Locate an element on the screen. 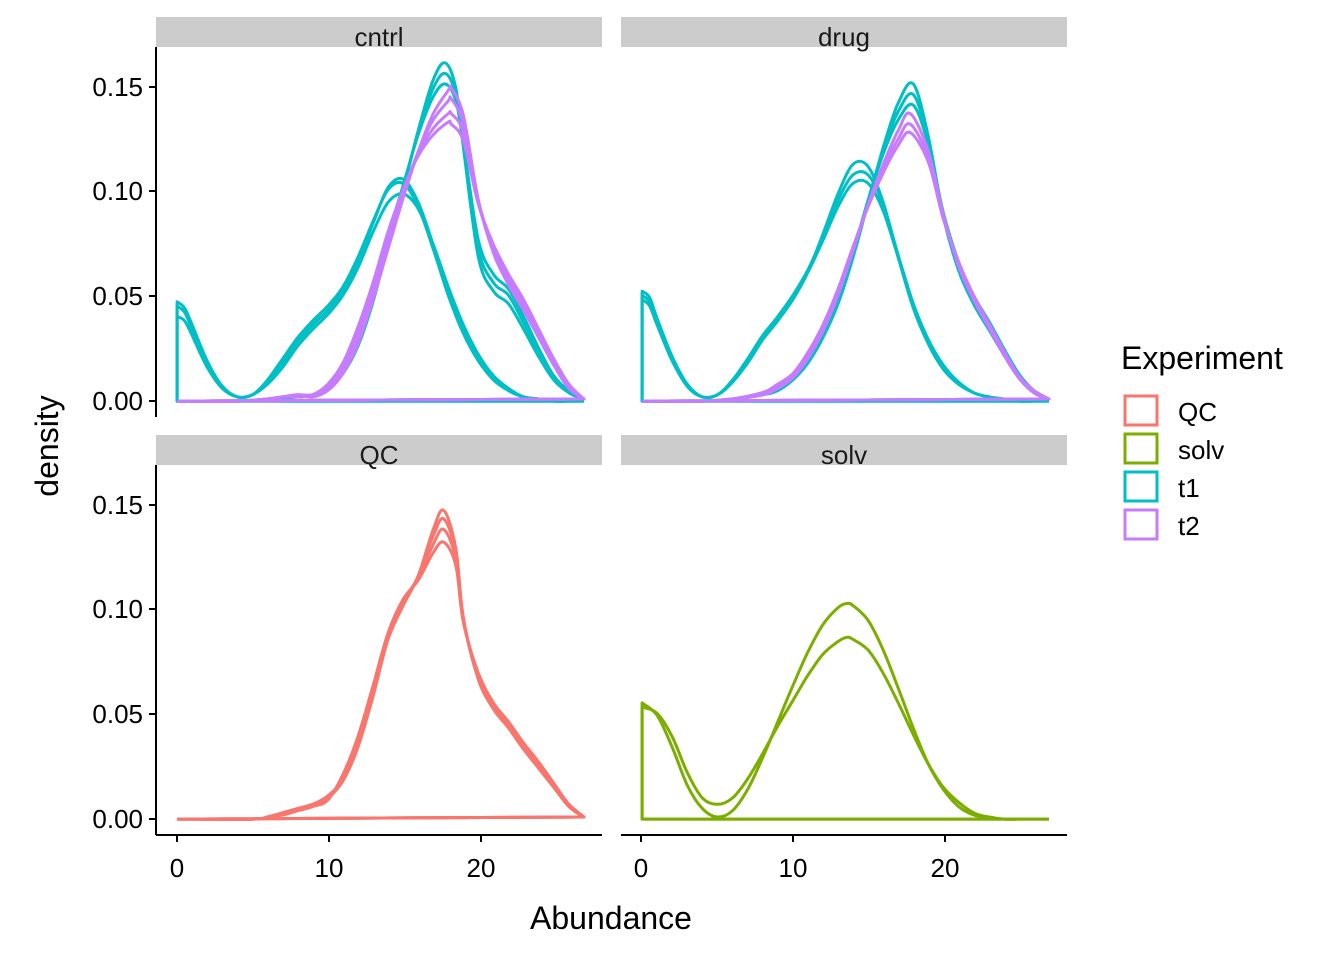  facet-strip-solv is located at coordinates (844, 450).